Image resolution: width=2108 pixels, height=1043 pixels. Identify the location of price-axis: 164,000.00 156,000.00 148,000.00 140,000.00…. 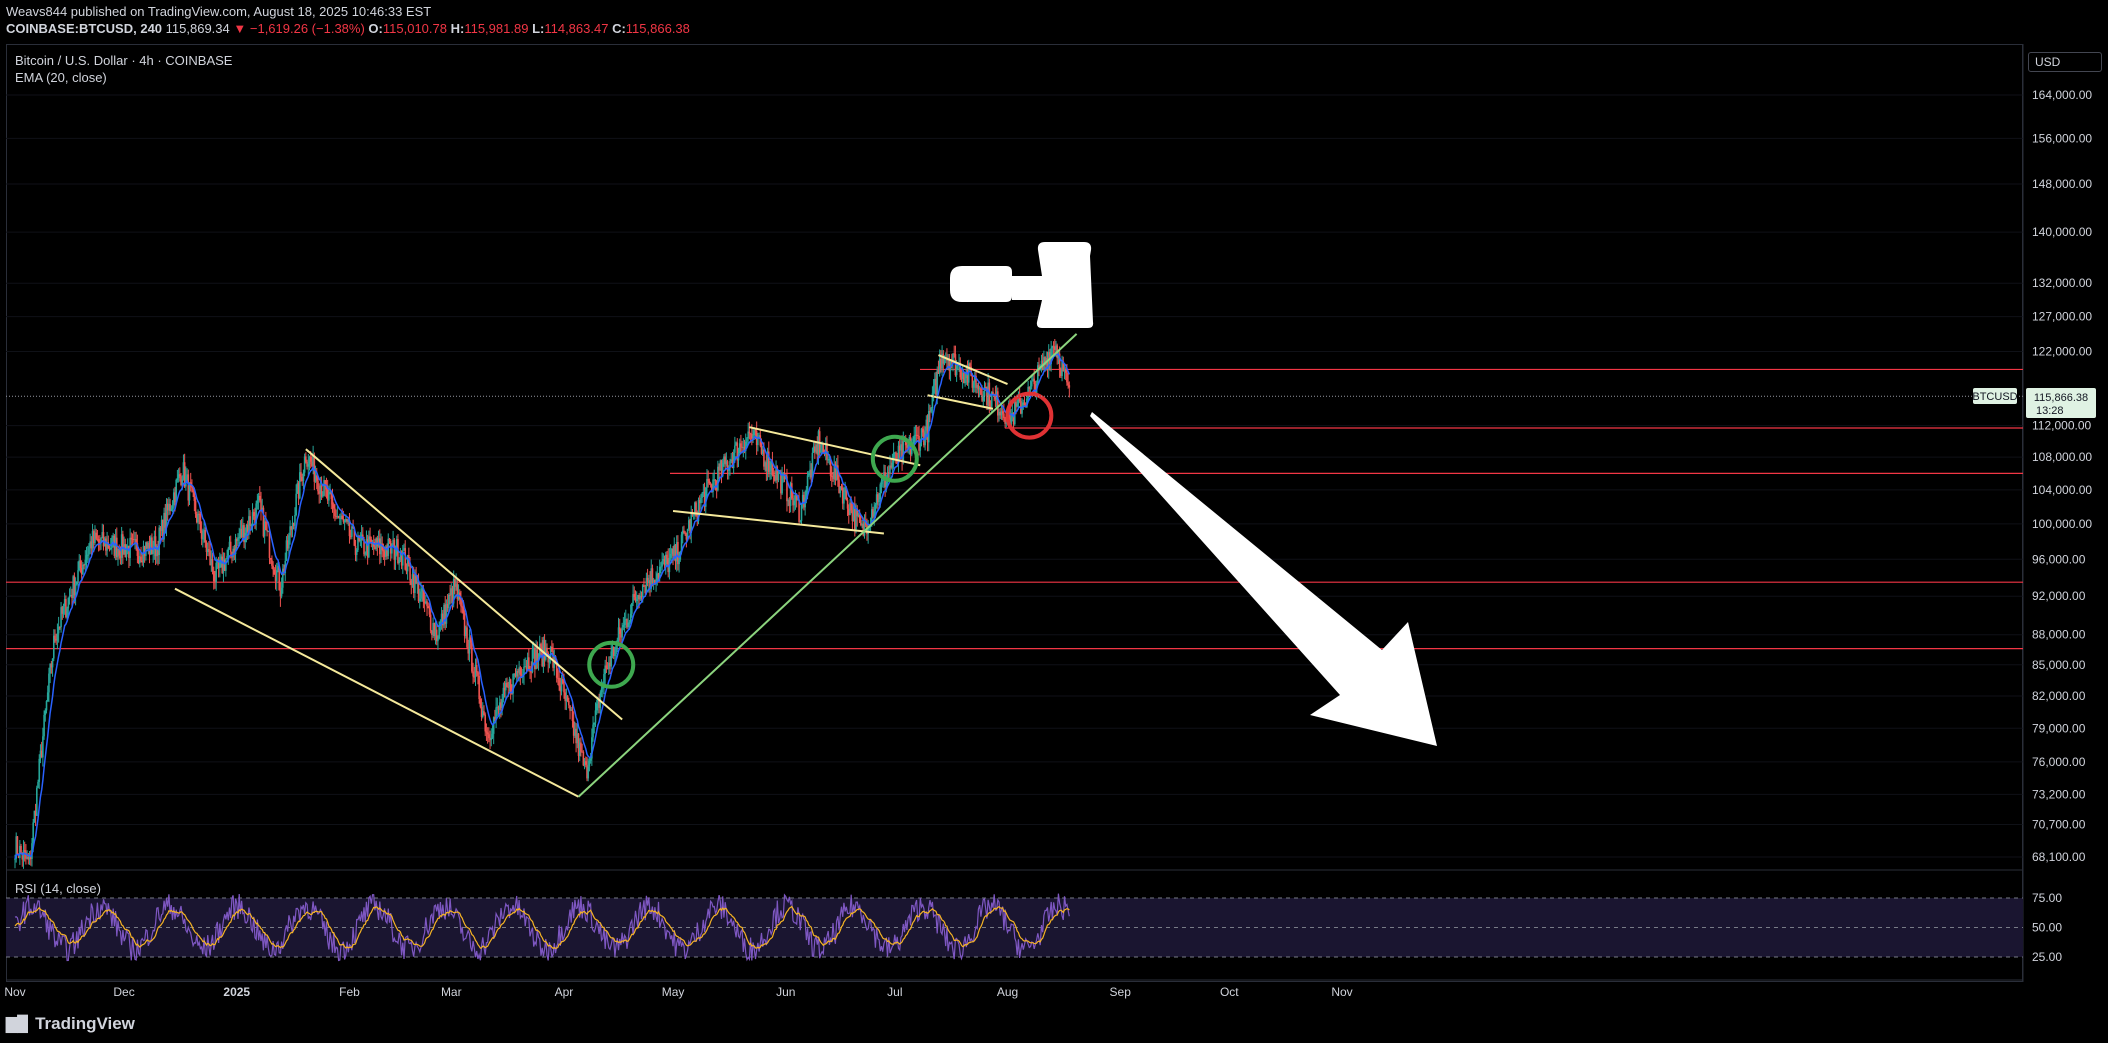
(2062, 526).